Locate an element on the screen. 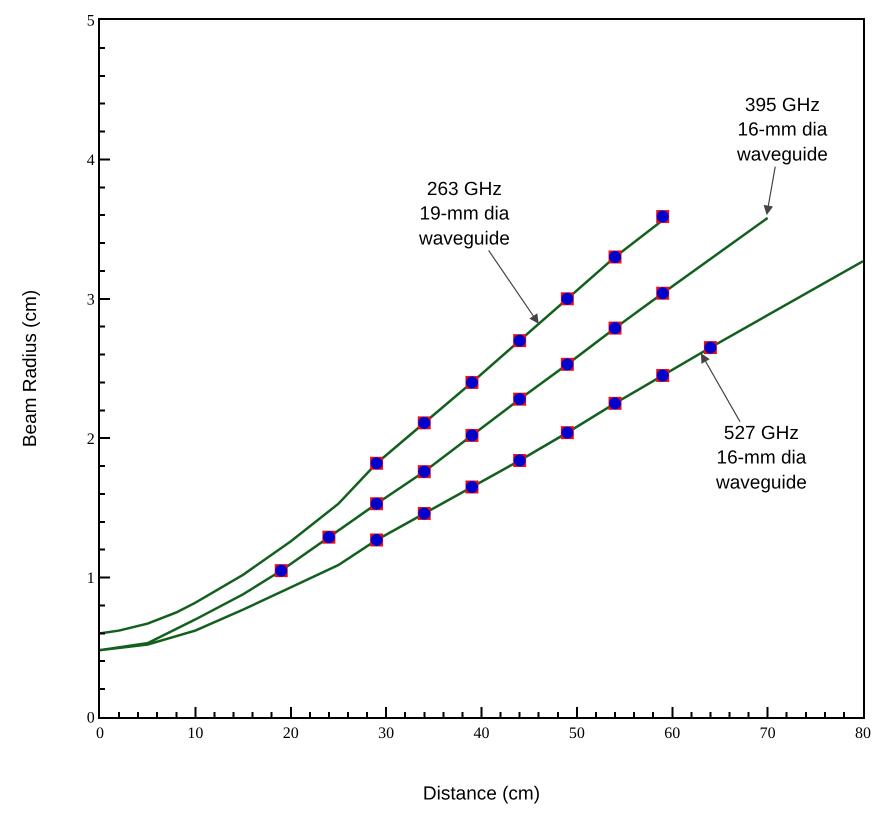 Image resolution: width=883 pixels, height=837 pixels. annotation: 263 GHz 19-mm dia waveguide is located at coordinates (464, 214).